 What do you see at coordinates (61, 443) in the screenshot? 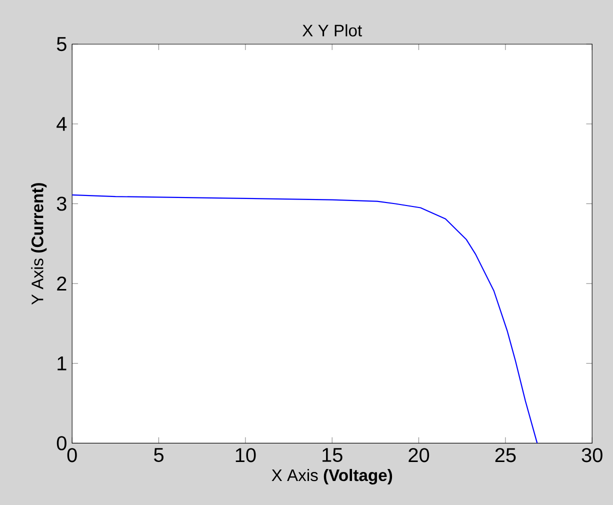
I see `y-tick-label: 0` at bounding box center [61, 443].